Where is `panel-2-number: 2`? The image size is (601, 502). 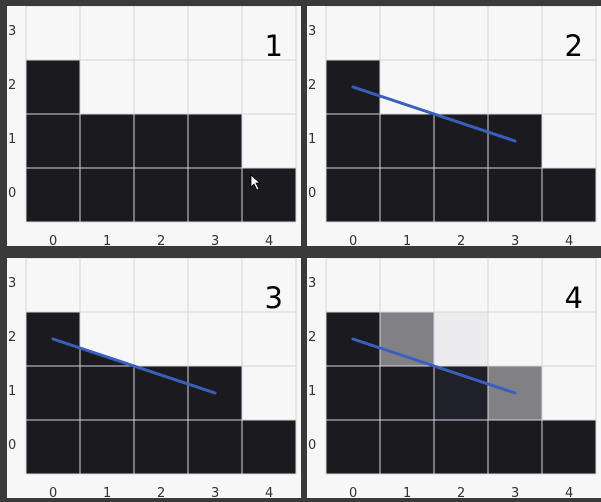 panel-2-number: 2 is located at coordinates (573, 46).